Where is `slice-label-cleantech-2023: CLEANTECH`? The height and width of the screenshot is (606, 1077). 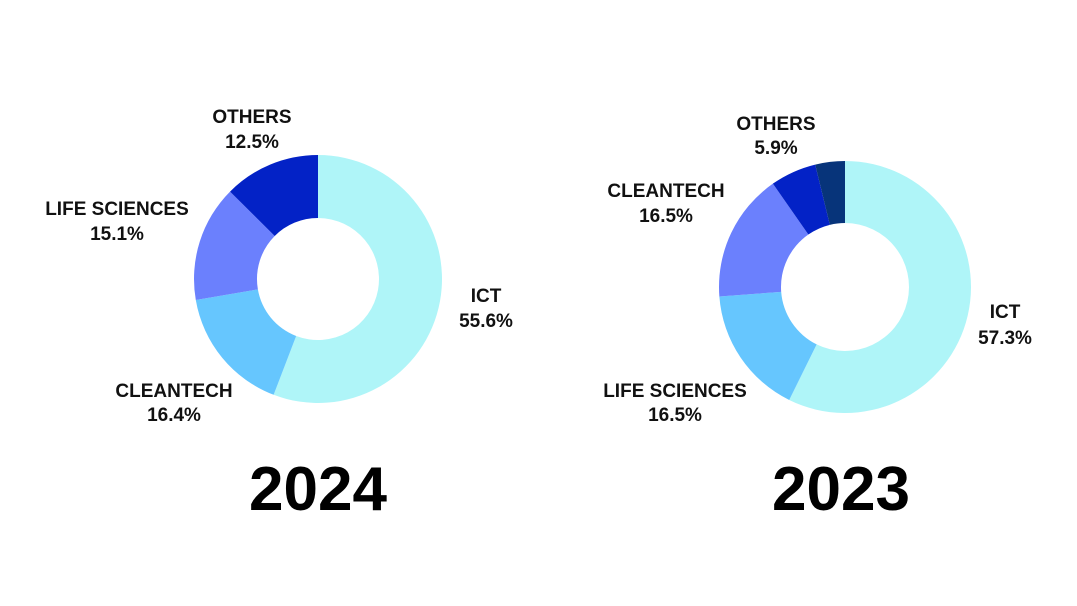
slice-label-cleantech-2023: CLEANTECH is located at coordinates (665, 191).